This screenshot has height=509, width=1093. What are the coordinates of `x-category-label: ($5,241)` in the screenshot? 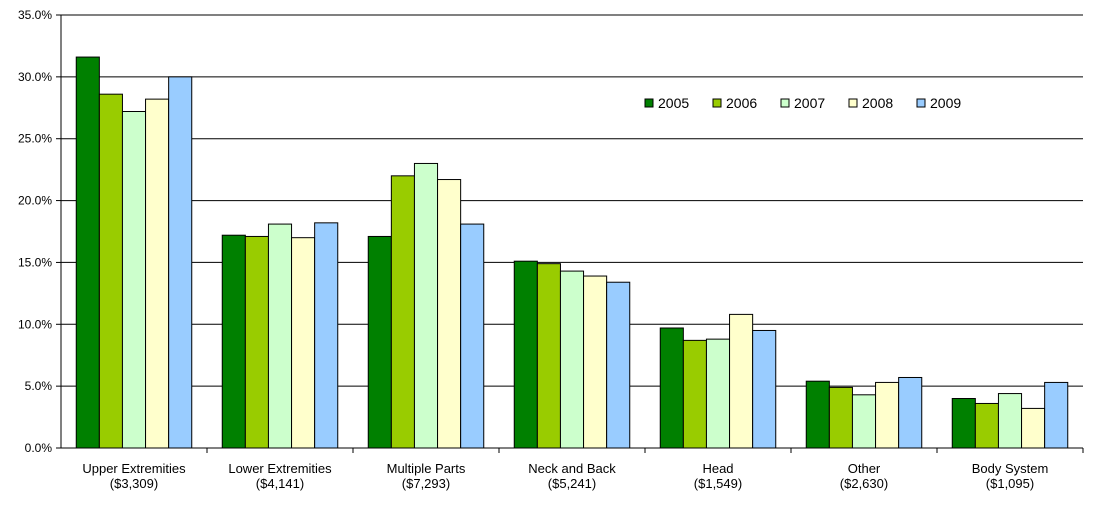 It's located at (572, 483).